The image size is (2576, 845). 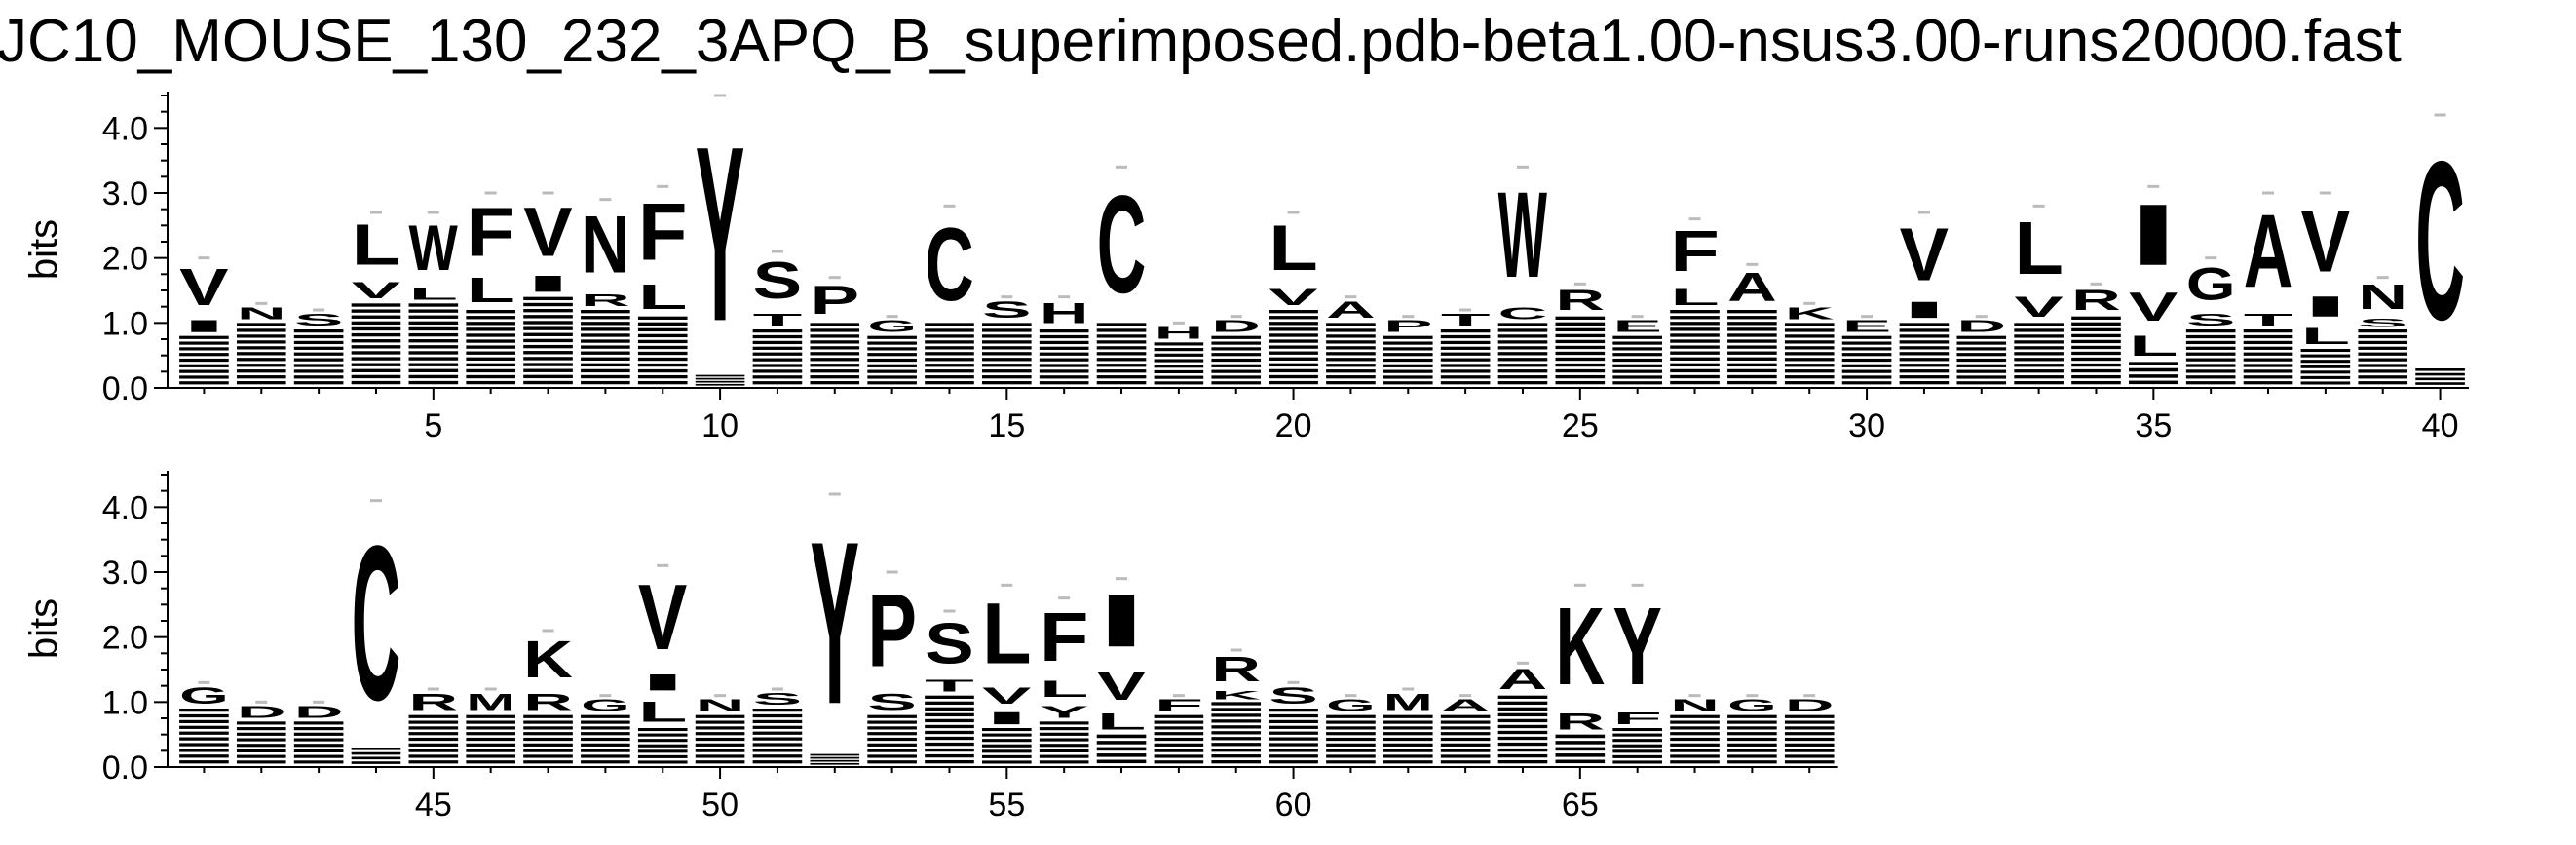 What do you see at coordinates (261, 732) in the screenshot?
I see `logo-column-42: D` at bounding box center [261, 732].